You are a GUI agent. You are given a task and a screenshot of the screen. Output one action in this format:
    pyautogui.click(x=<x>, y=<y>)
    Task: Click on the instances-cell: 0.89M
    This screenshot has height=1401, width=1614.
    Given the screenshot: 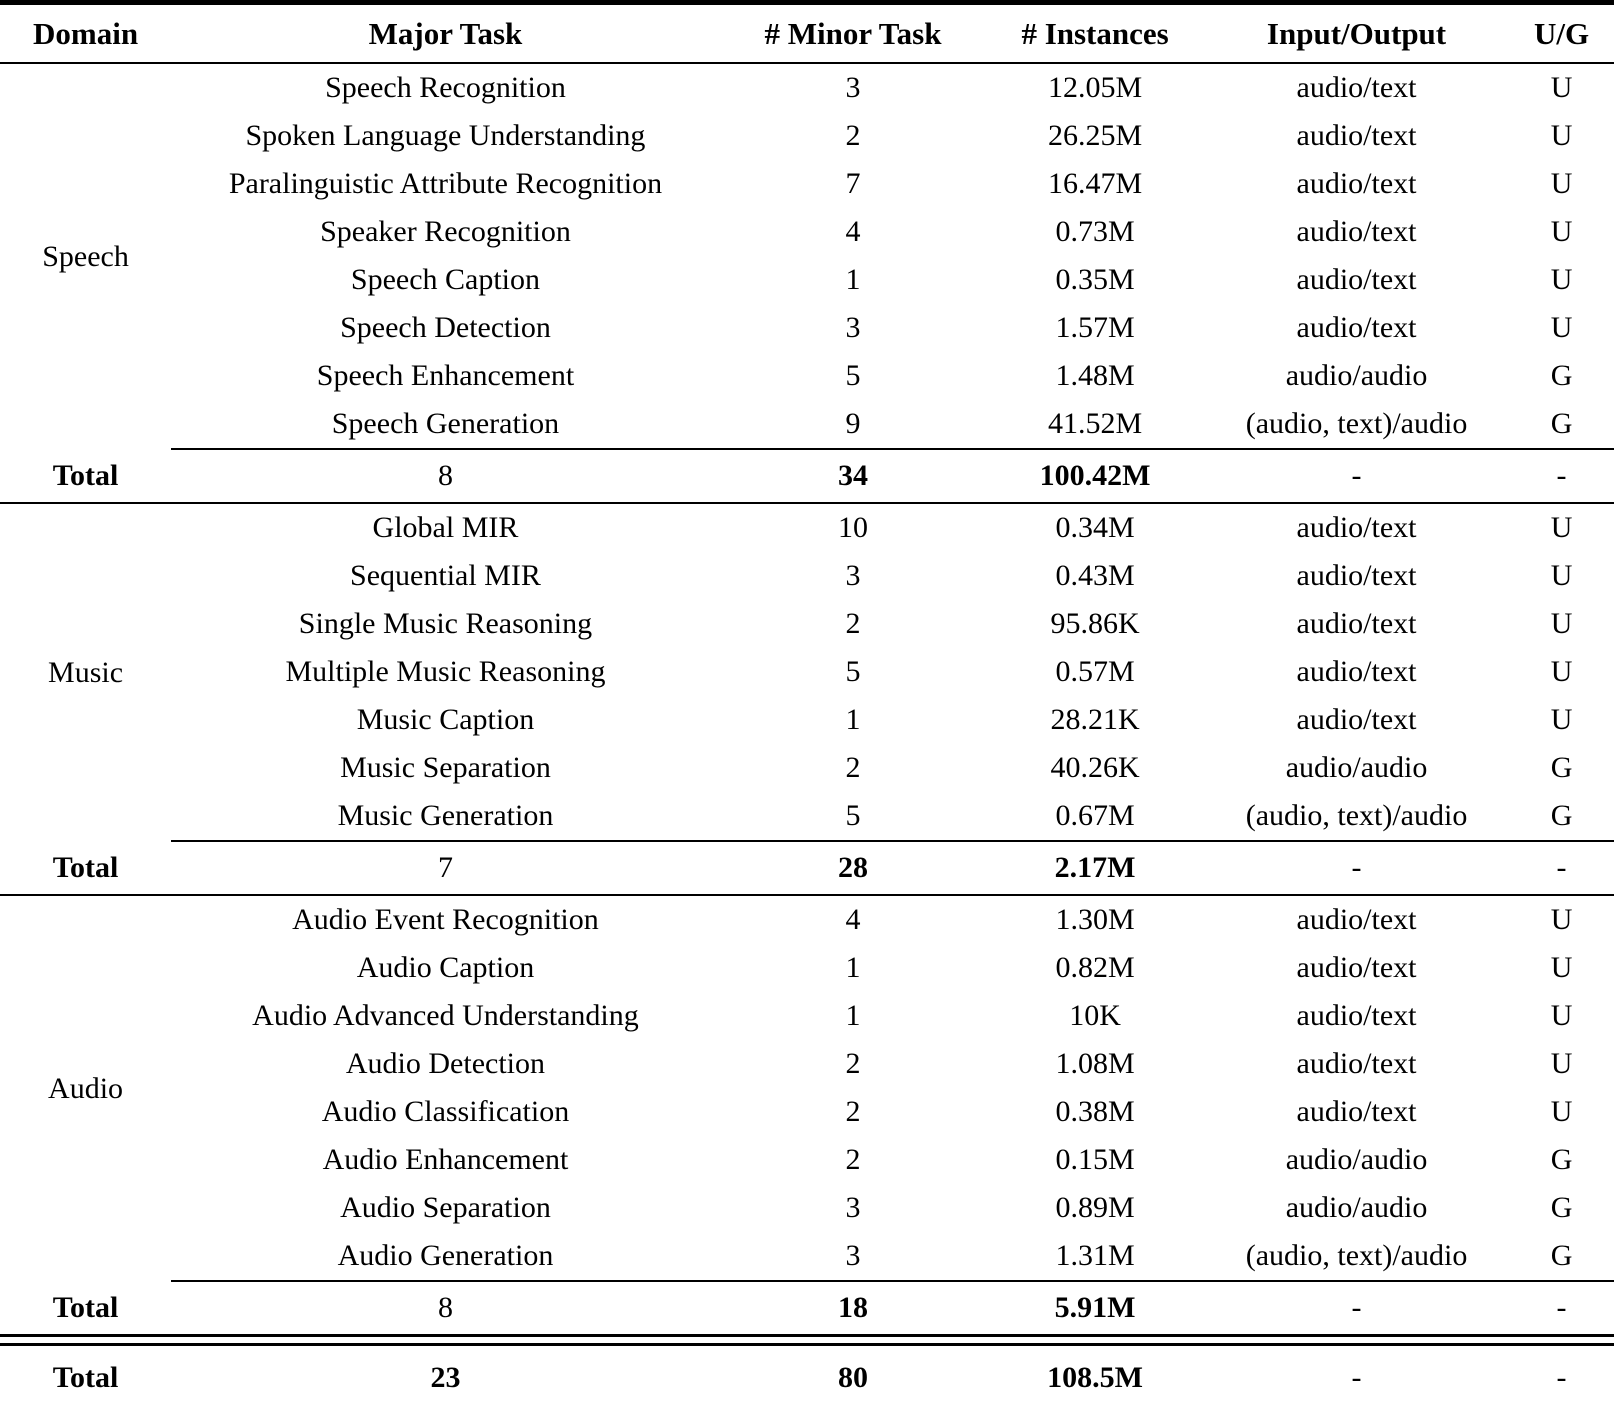 What is the action you would take?
    pyautogui.click(x=1095, y=1207)
    